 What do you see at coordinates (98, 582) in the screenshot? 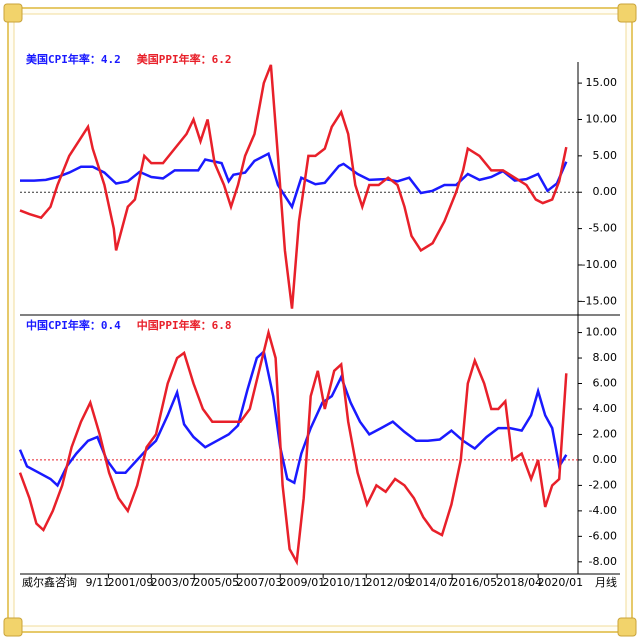
I see `x-tick-label: 9/11` at bounding box center [98, 582].